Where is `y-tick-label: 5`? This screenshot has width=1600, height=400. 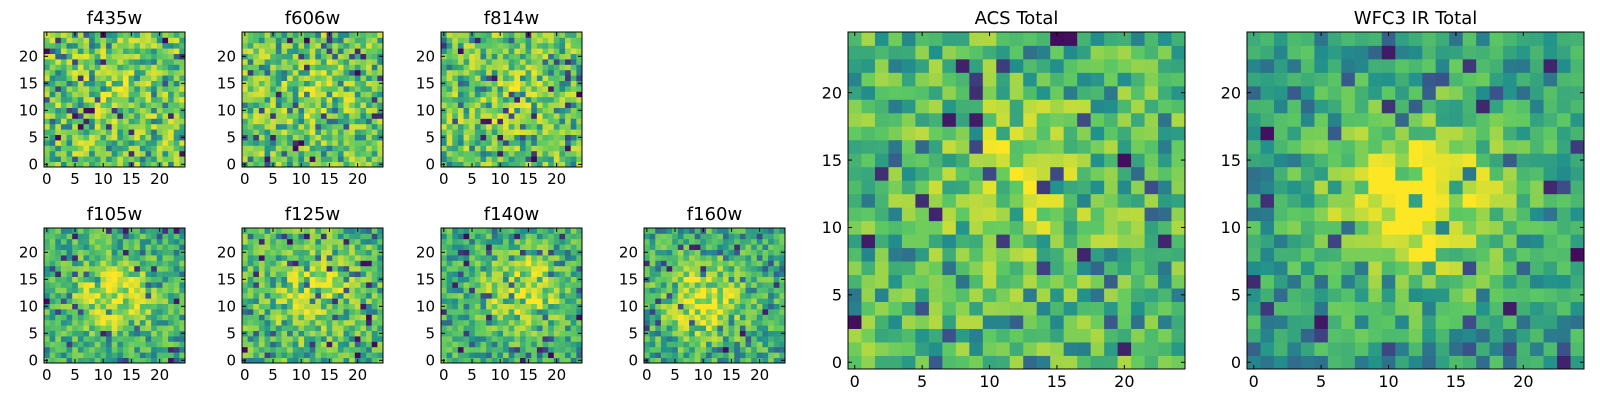
y-tick-label: 5 is located at coordinates (430, 138).